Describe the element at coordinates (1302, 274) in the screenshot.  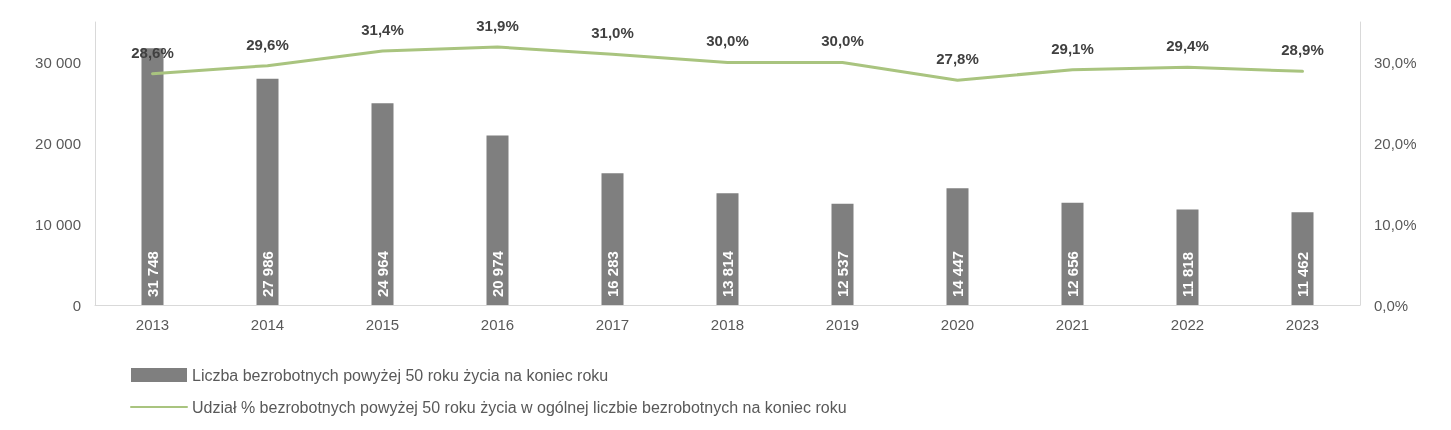
I see `data-label: 11 462` at that location.